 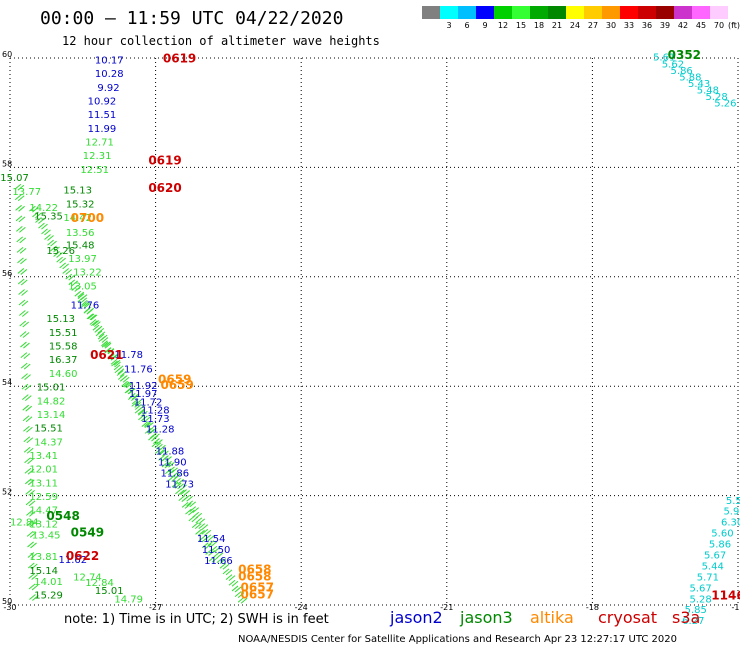 What do you see at coordinates (43, 208) in the screenshot?
I see `swh-value-label: 14.22` at bounding box center [43, 208].